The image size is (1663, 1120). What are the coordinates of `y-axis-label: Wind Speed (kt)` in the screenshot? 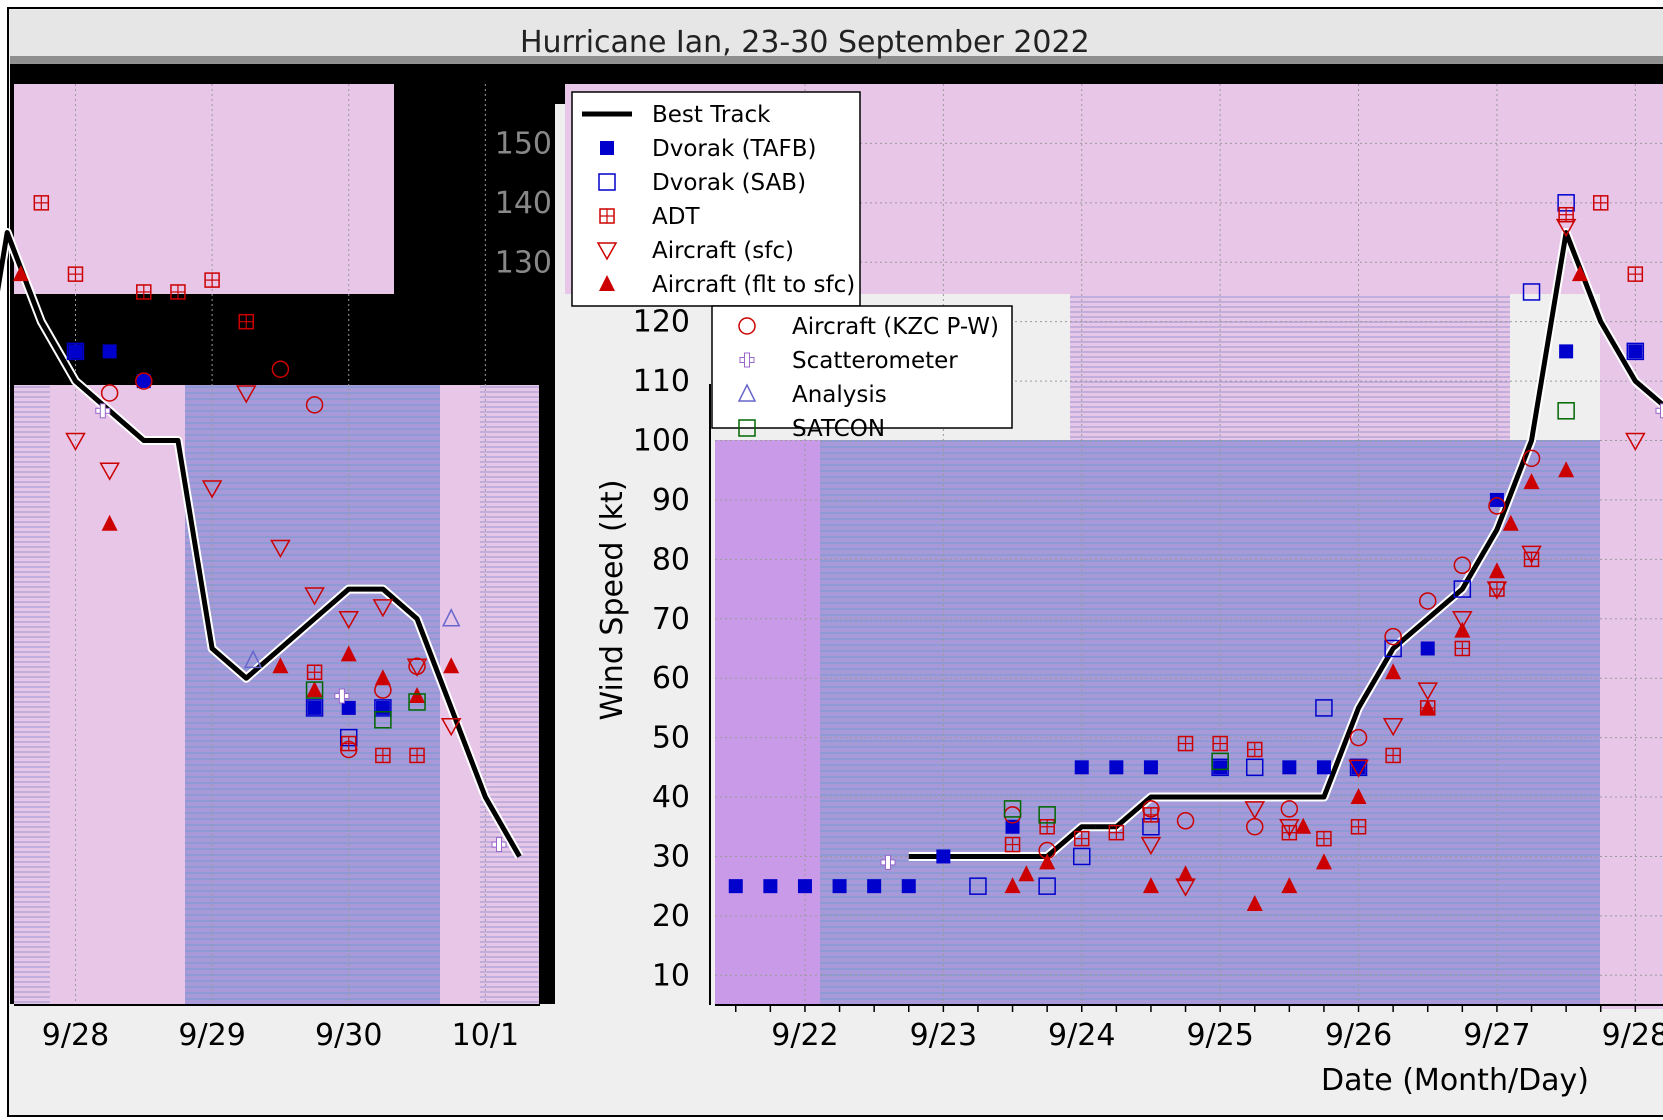 It's located at (612, 599).